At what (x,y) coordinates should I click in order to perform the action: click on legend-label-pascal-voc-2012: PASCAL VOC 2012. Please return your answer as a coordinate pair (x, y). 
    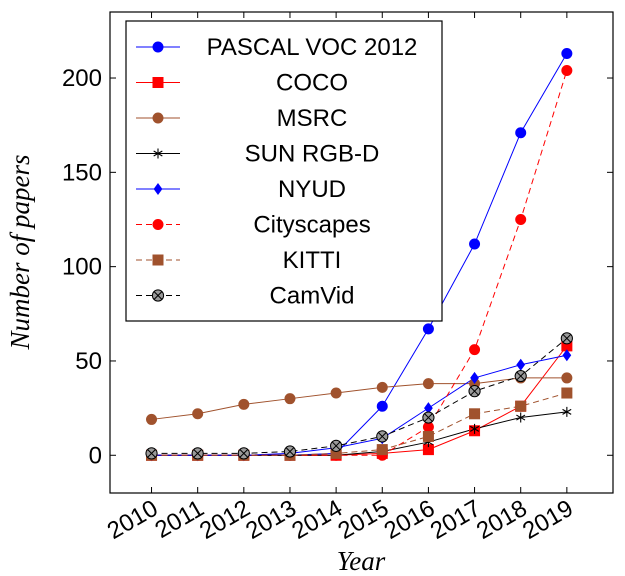
    Looking at the image, I should click on (312, 47).